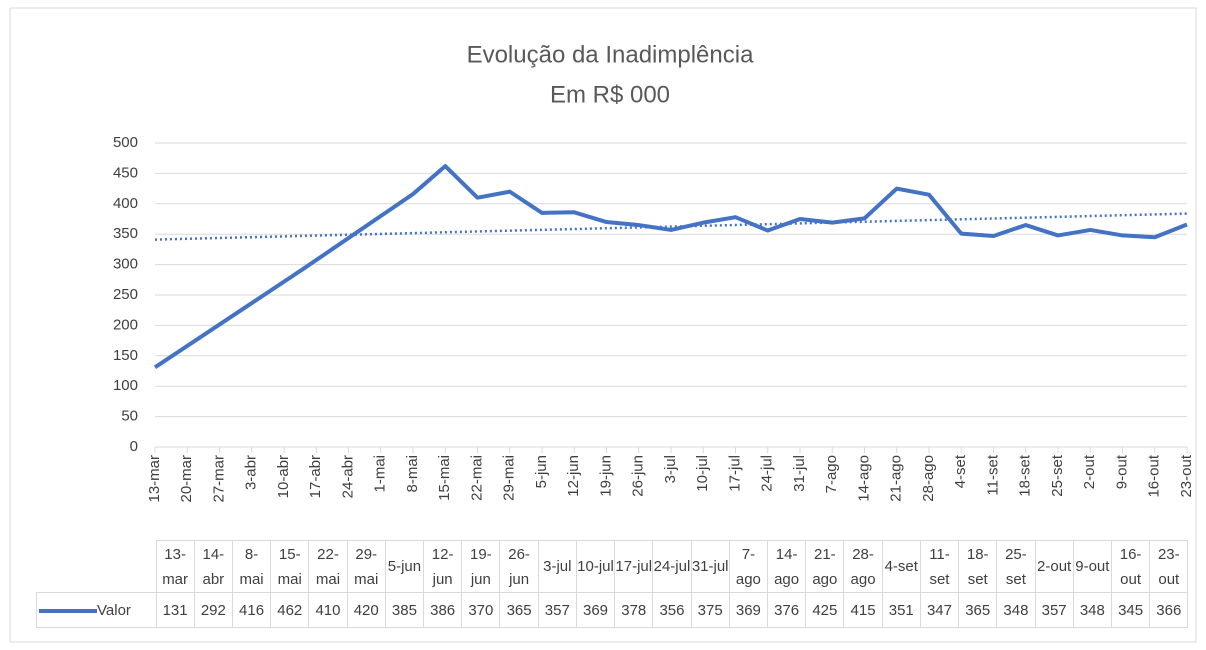 Image resolution: width=1206 pixels, height=650 pixels. Describe the element at coordinates (767, 473) in the screenshot. I see `x-tick-label: 24-jul` at that location.